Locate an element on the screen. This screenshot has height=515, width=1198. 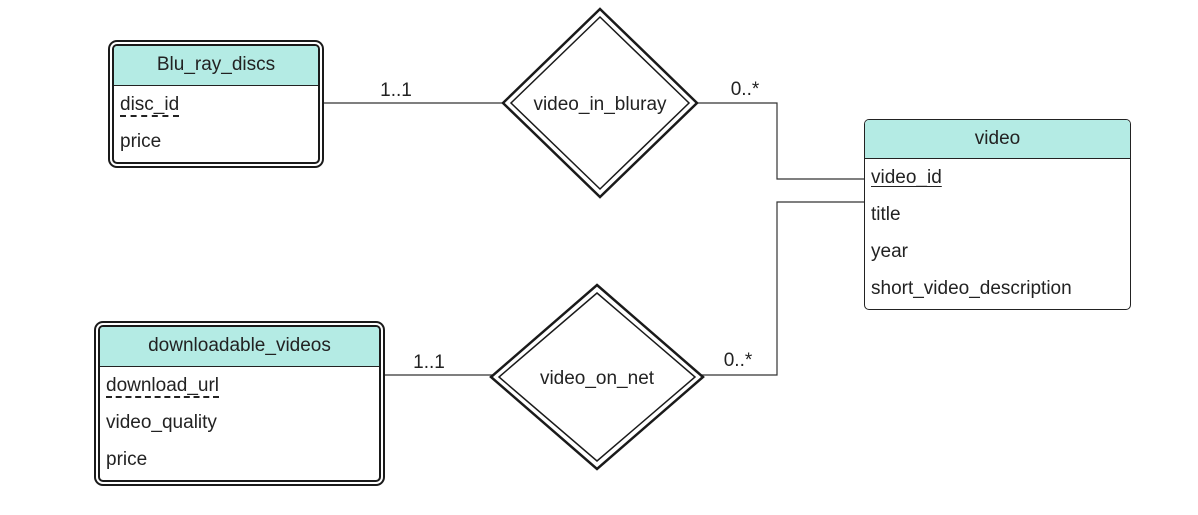
attribute-title: title is located at coordinates (886, 214).